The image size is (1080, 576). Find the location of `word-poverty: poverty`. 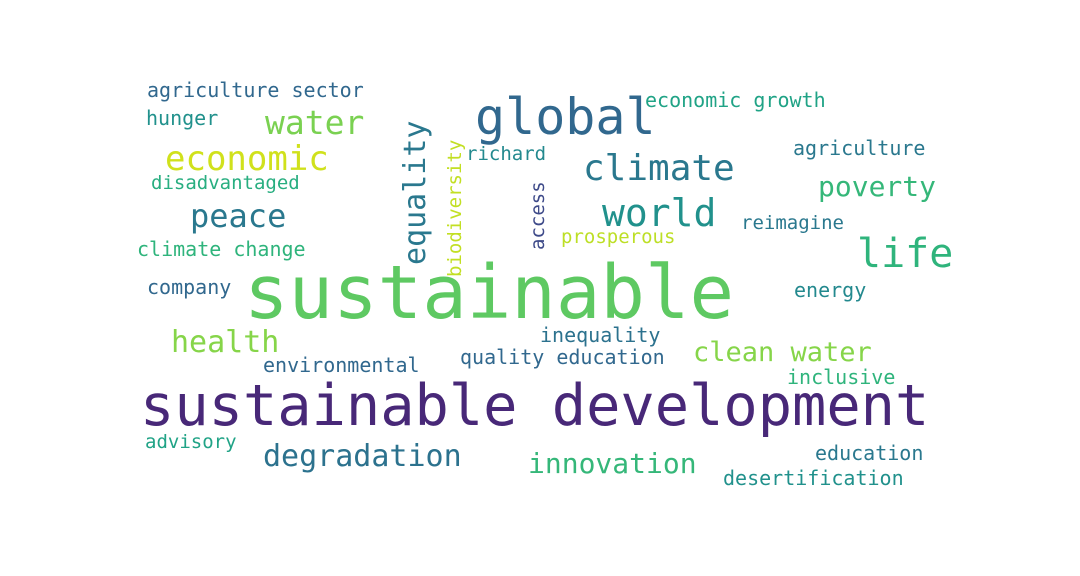

word-poverty: poverty is located at coordinates (877, 186).